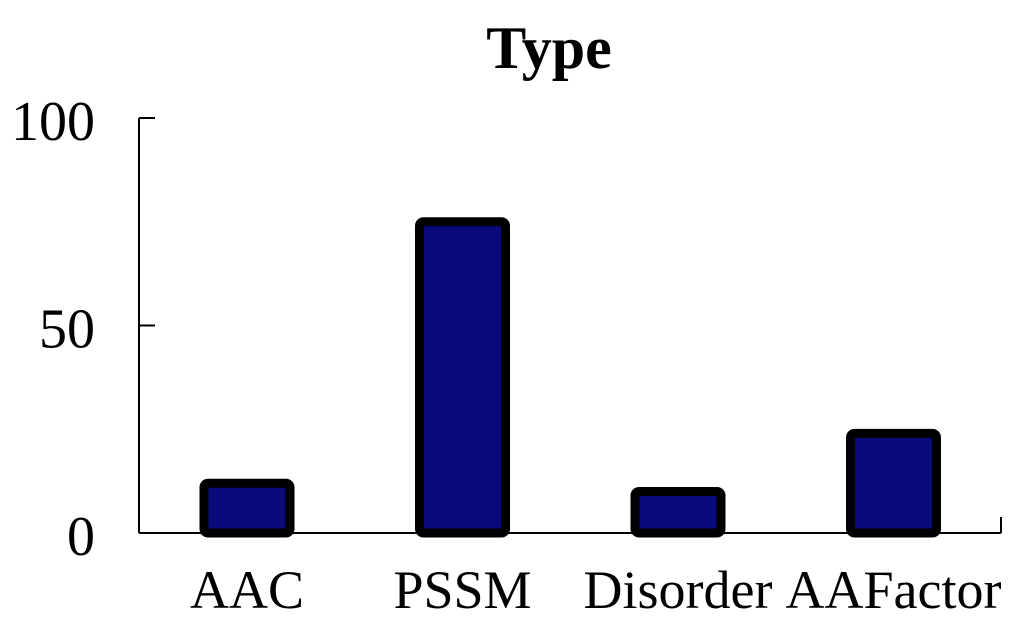 Image resolution: width=1024 pixels, height=630 pixels. I want to click on bar-aac, so click(247, 508).